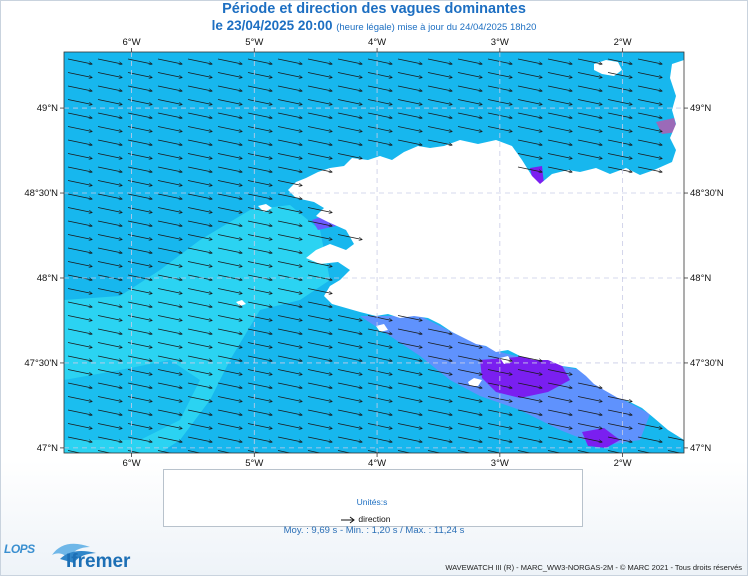 This screenshot has width=748, height=576. I want to click on lon-label-top: 4°W, so click(377, 42).